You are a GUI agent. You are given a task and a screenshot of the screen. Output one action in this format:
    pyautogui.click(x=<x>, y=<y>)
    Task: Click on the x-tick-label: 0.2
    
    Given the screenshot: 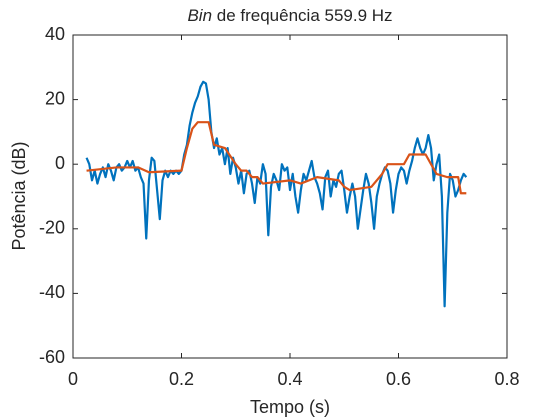 What is the action you would take?
    pyautogui.click(x=181, y=379)
    